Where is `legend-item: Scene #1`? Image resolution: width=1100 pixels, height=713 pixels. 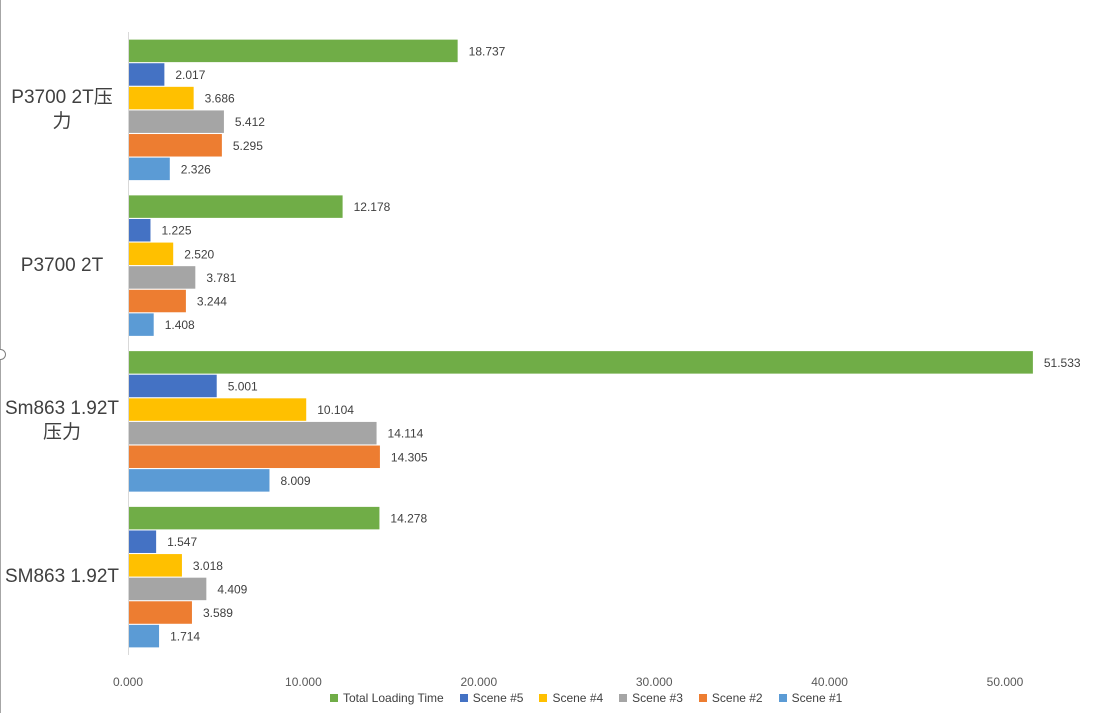 legend-item: Scene #1 is located at coordinates (810, 698).